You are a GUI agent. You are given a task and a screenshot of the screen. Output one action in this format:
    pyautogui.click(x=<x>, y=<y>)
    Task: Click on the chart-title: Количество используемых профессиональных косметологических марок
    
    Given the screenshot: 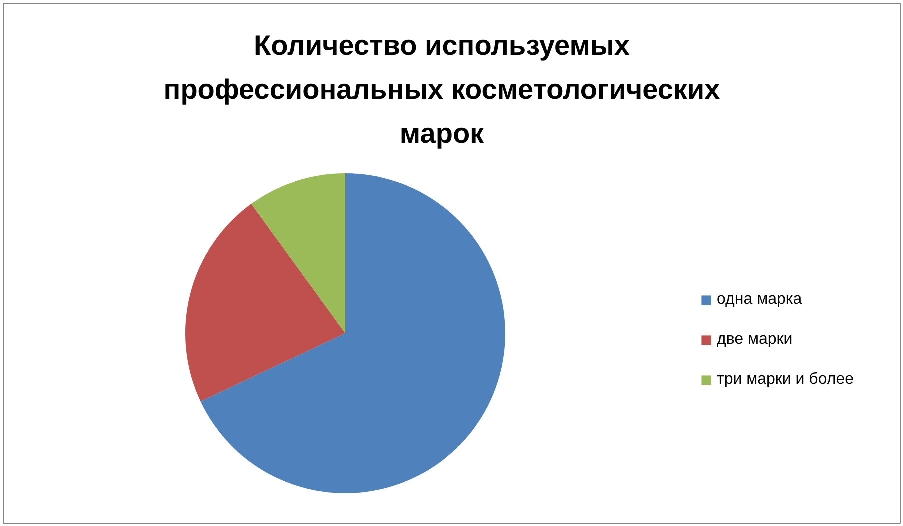 What is the action you would take?
    pyautogui.click(x=442, y=89)
    